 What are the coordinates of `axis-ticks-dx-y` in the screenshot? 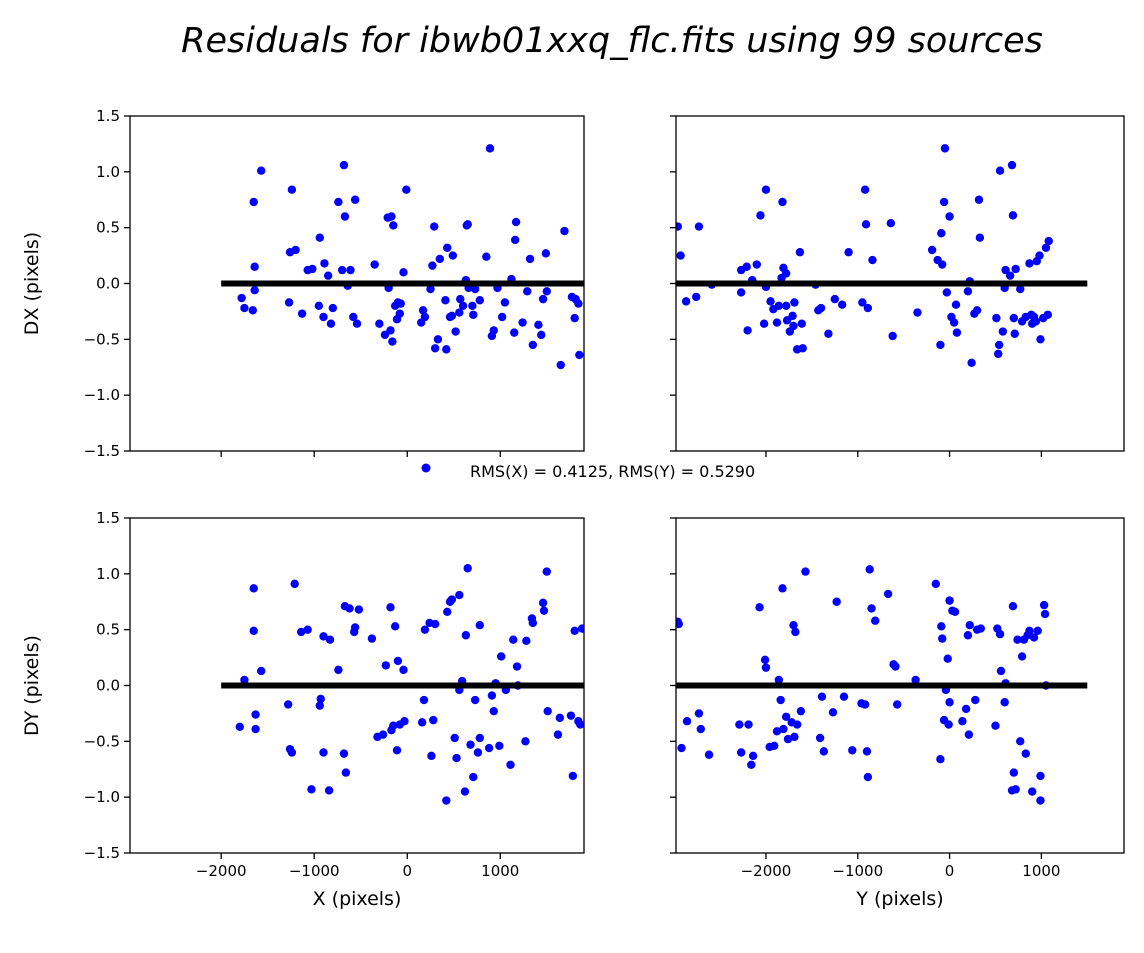 It's located at (856, 286).